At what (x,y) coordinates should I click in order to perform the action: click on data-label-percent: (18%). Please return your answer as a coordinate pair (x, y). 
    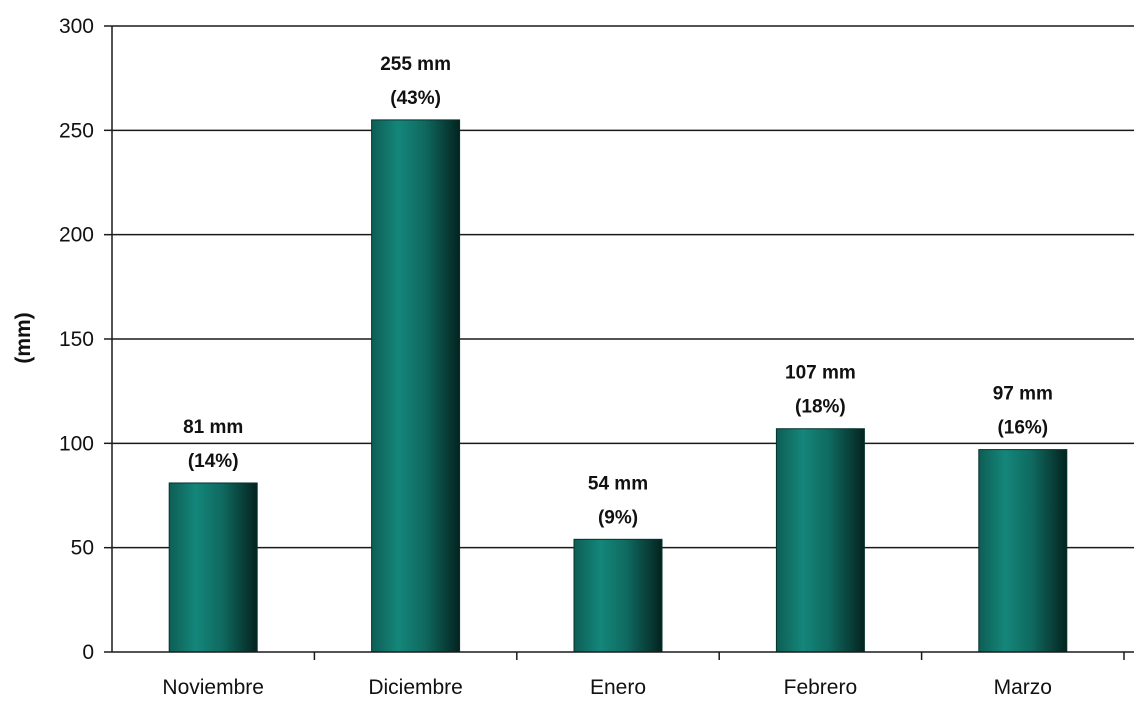
    Looking at the image, I should click on (820, 407).